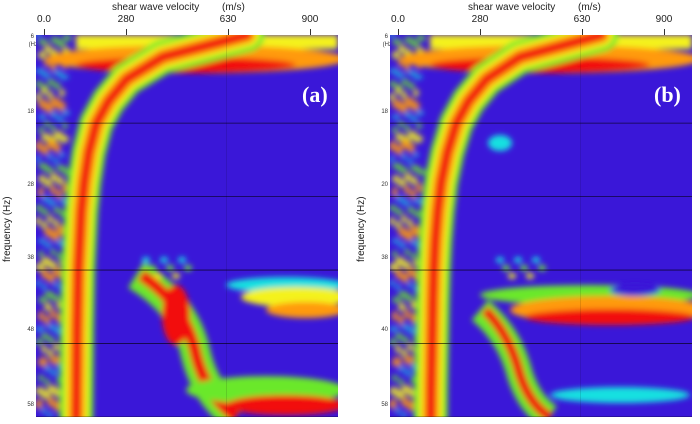 The image size is (700, 424). I want to click on blue-hole, so click(635, 290).